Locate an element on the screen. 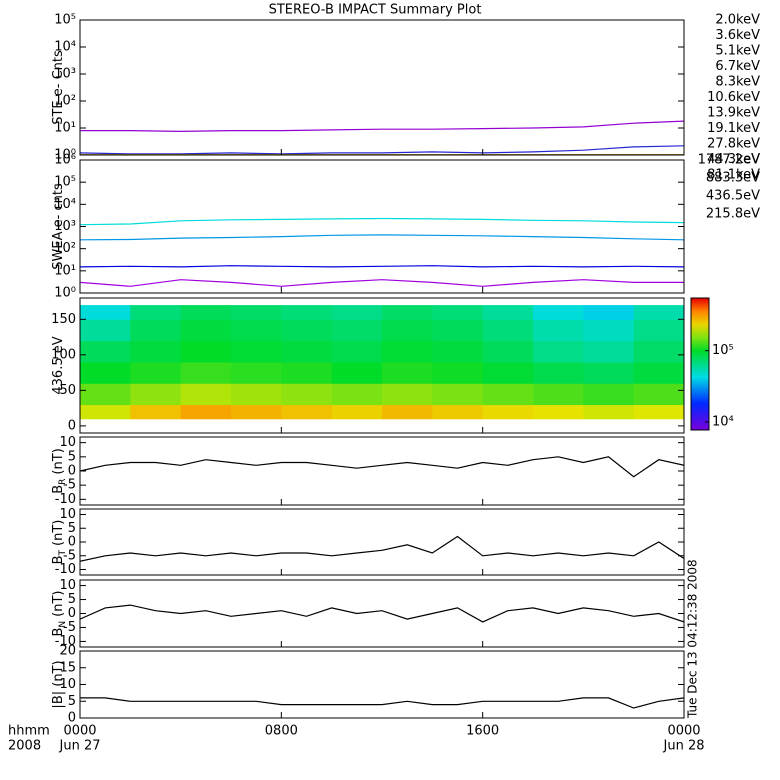 The image size is (780, 780). legend-entry: 81.1keV is located at coordinates (733, 175).